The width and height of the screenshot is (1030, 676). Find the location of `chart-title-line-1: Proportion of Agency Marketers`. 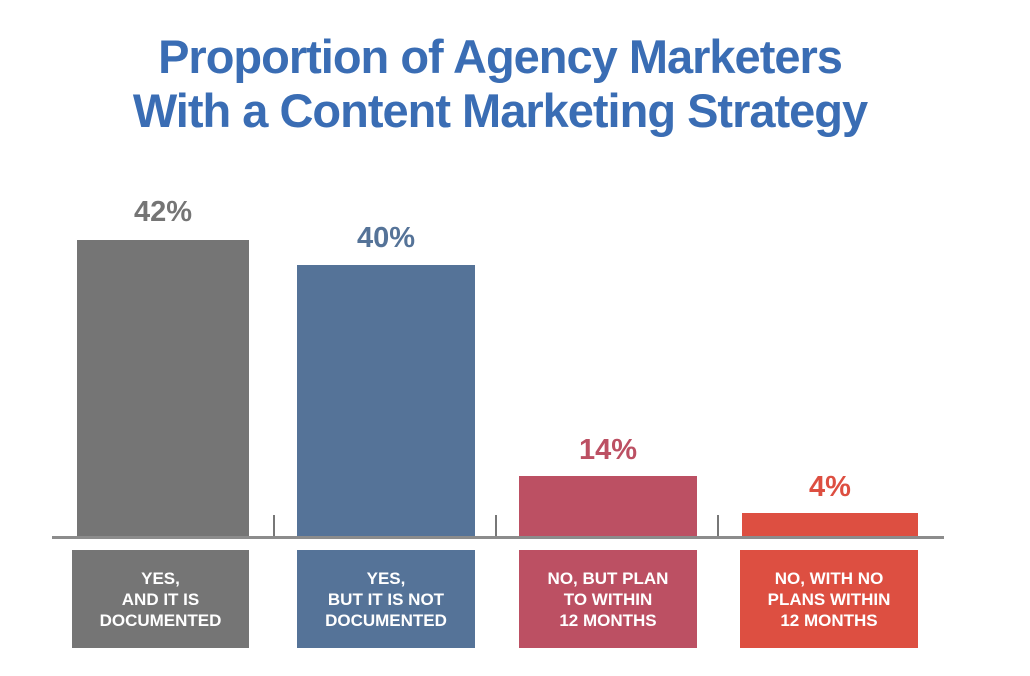

chart-title-line-1: Proportion of Agency Marketers is located at coordinates (500, 56).